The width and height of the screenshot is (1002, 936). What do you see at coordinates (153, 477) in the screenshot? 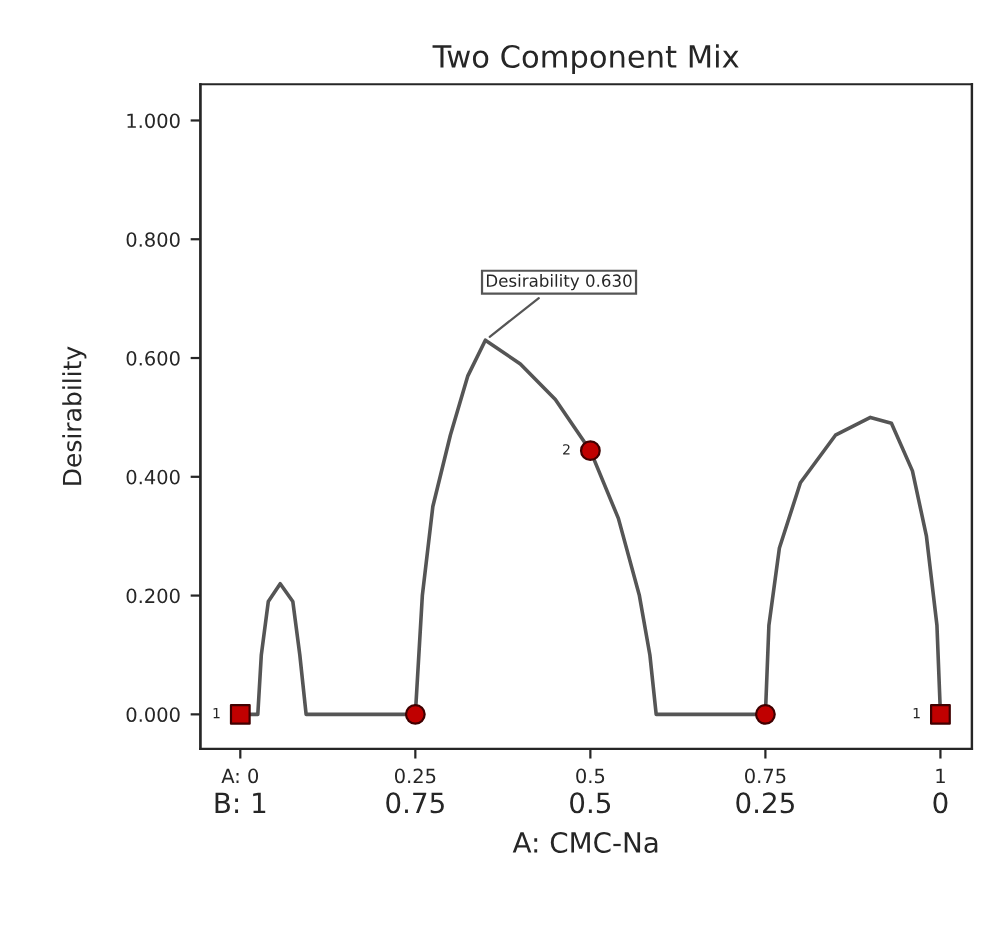
I see `y-tick-label: 0.400` at bounding box center [153, 477].